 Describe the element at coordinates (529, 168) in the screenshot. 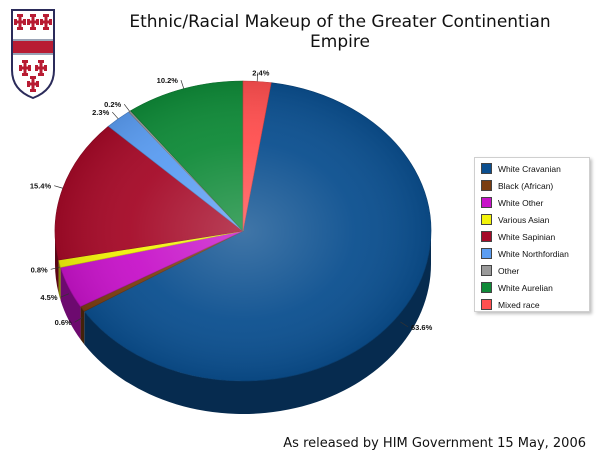

I see `legend-label: White Cravanian` at that location.